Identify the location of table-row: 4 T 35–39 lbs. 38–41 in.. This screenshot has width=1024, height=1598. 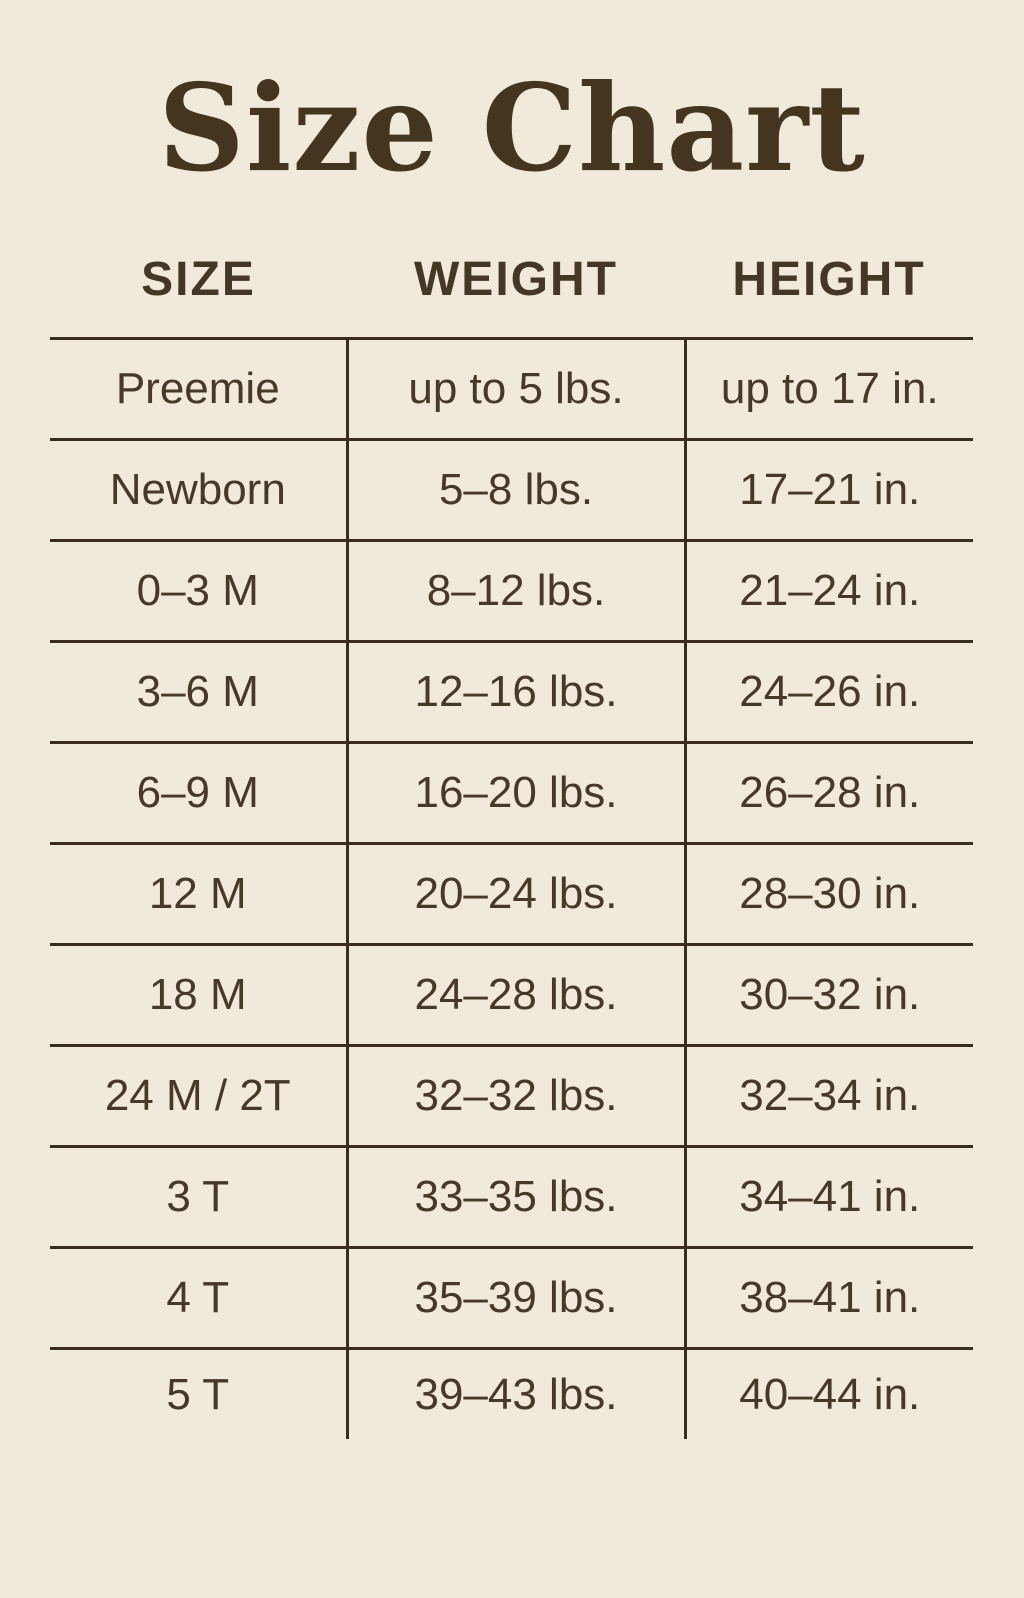
(511, 1297).